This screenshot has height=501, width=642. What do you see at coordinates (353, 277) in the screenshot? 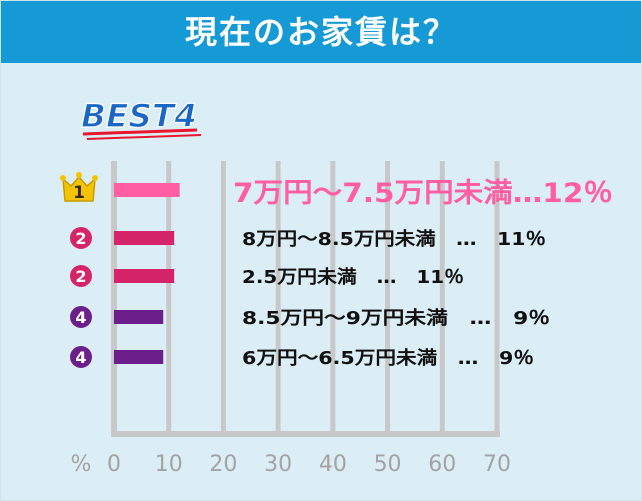
I see `bar-label: 2.5万円未満 … 11％` at bounding box center [353, 277].